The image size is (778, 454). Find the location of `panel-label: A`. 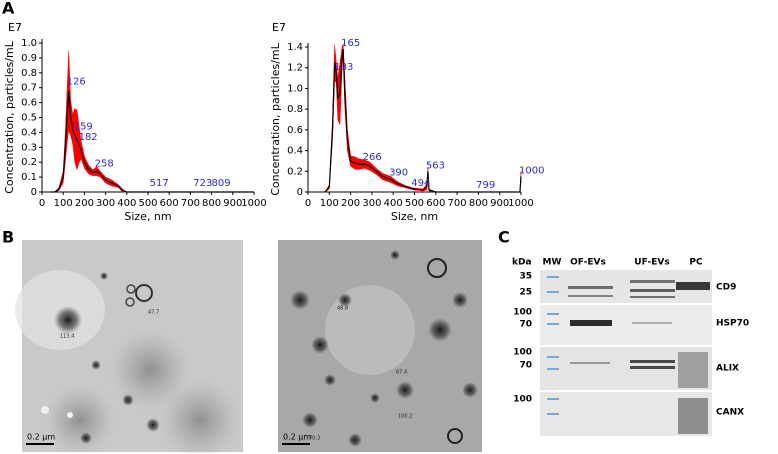

panel-label: A is located at coordinates (8, 9).